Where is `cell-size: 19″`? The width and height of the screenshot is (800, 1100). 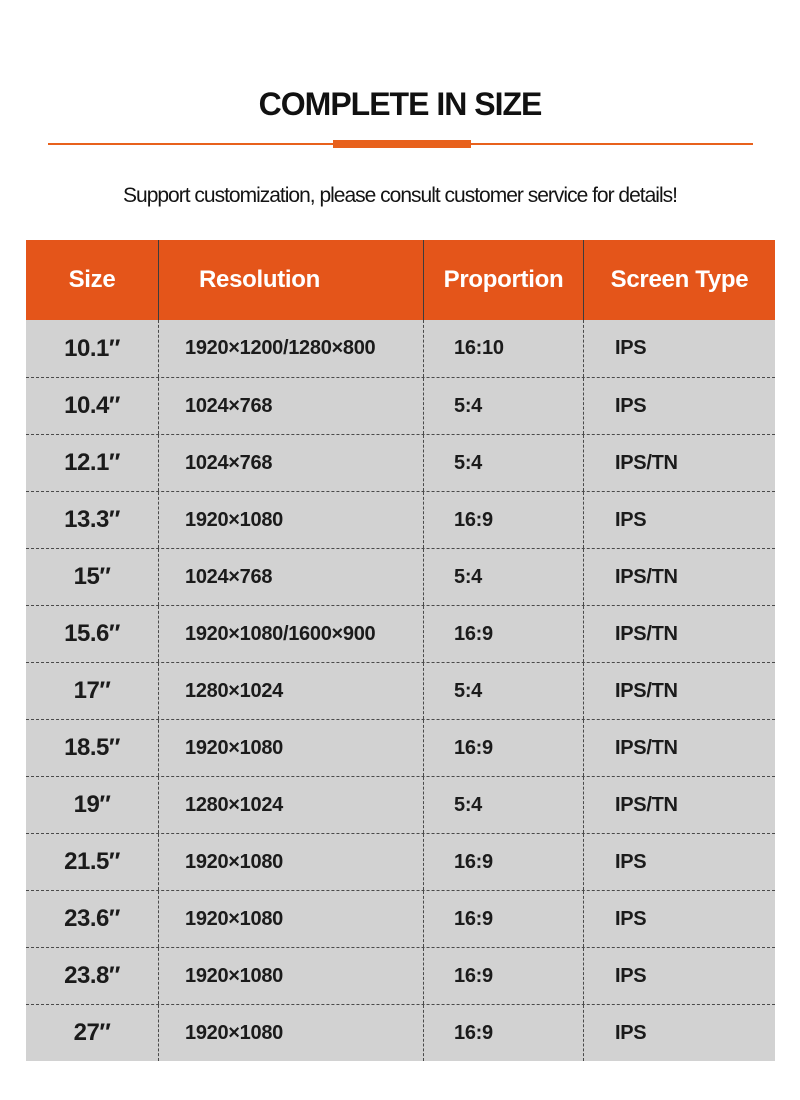 cell-size: 19″ is located at coordinates (92, 804).